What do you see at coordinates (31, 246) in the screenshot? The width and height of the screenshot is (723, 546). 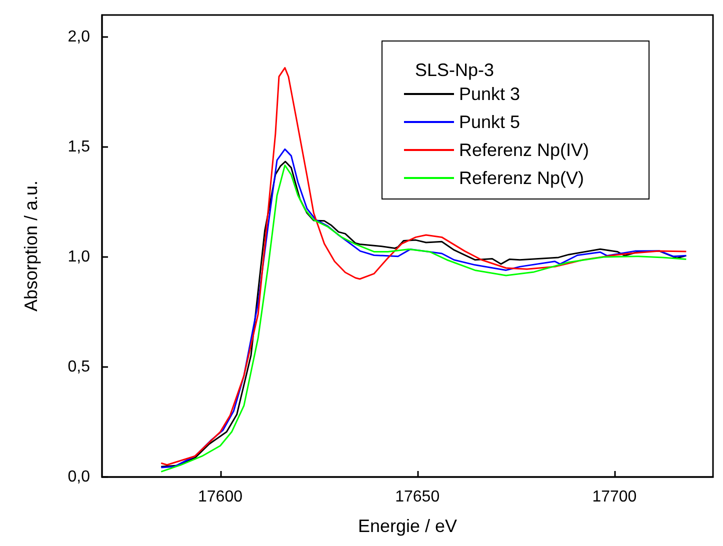 I see `y-axis-title: Absorption / a.u.` at bounding box center [31, 246].